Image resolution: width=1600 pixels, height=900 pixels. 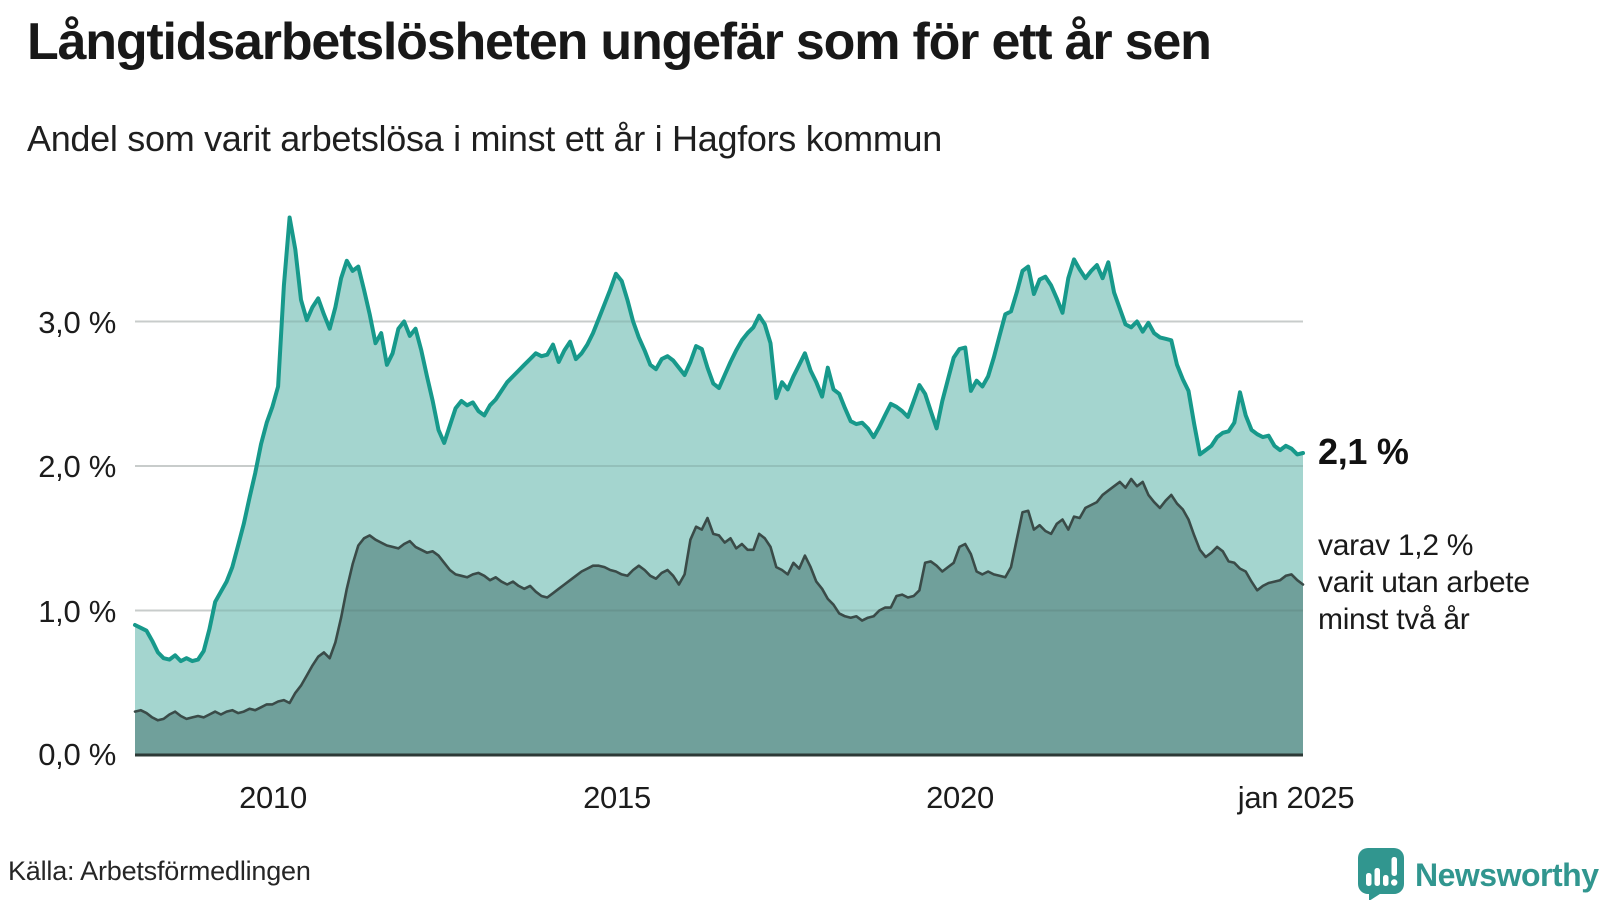 What do you see at coordinates (1296, 797) in the screenshot?
I see `x-axis-tick: jan 2025` at bounding box center [1296, 797].